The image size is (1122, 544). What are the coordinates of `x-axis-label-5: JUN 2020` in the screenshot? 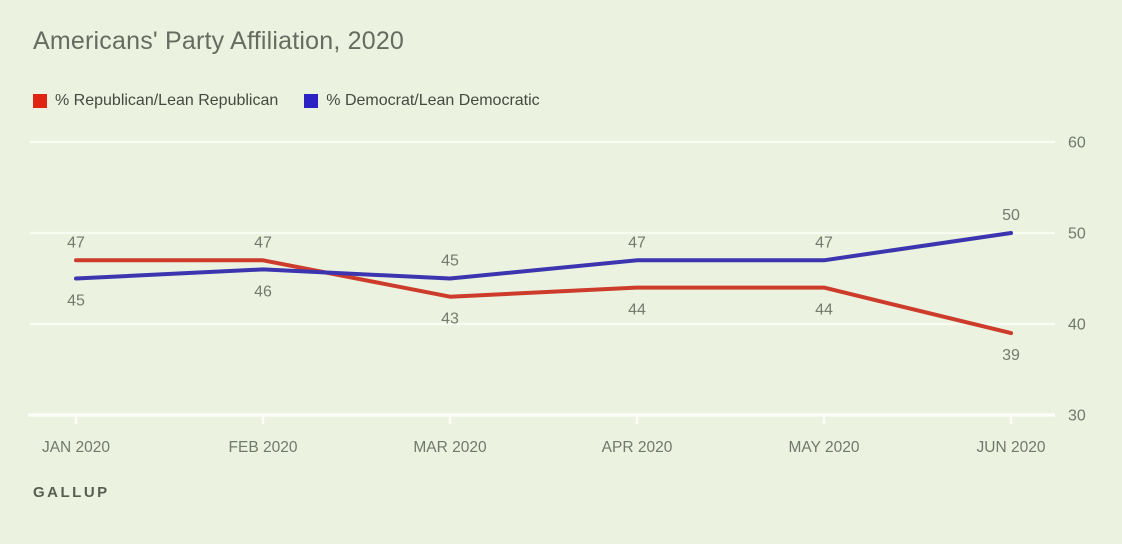 It's located at (1011, 447).